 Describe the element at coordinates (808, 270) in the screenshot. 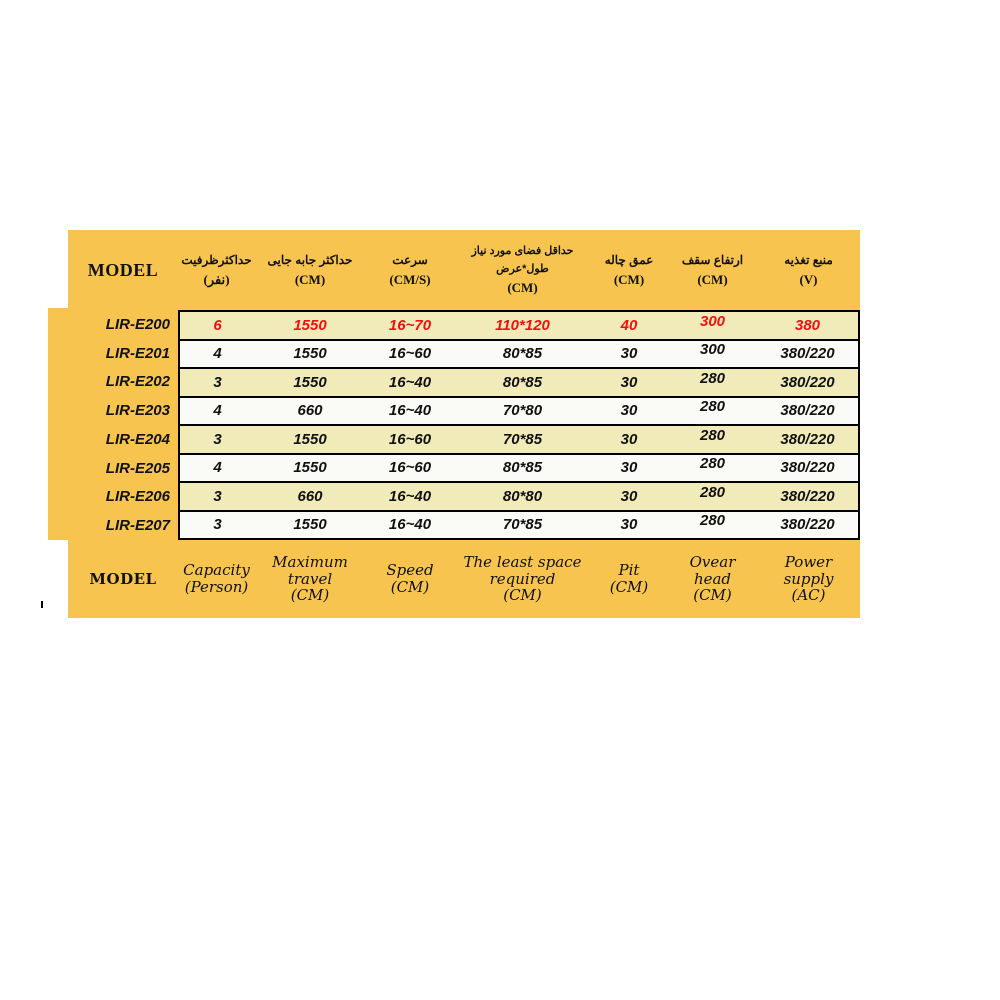

I see `column-header-power-supply: منبع تغذیه (V)` at that location.